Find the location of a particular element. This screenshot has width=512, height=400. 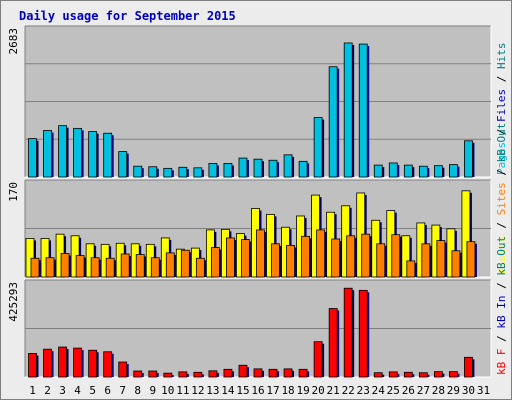

x-tick-label: 28 is located at coordinates (438, 390).